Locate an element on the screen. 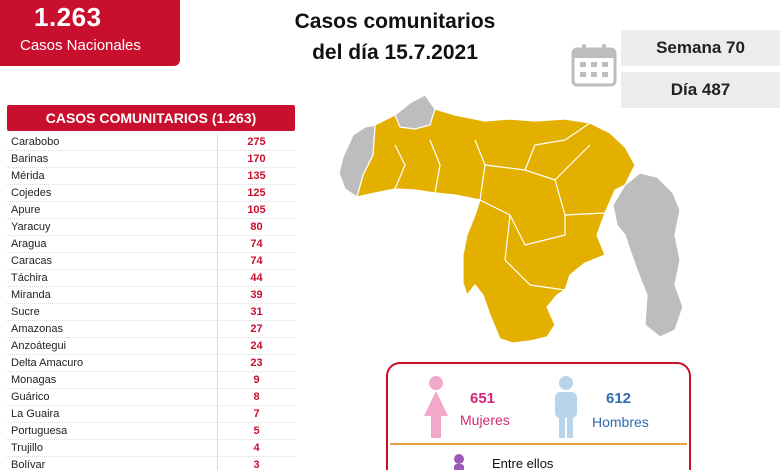  national-cases-label: Casos Nacionales is located at coordinates (80, 45).